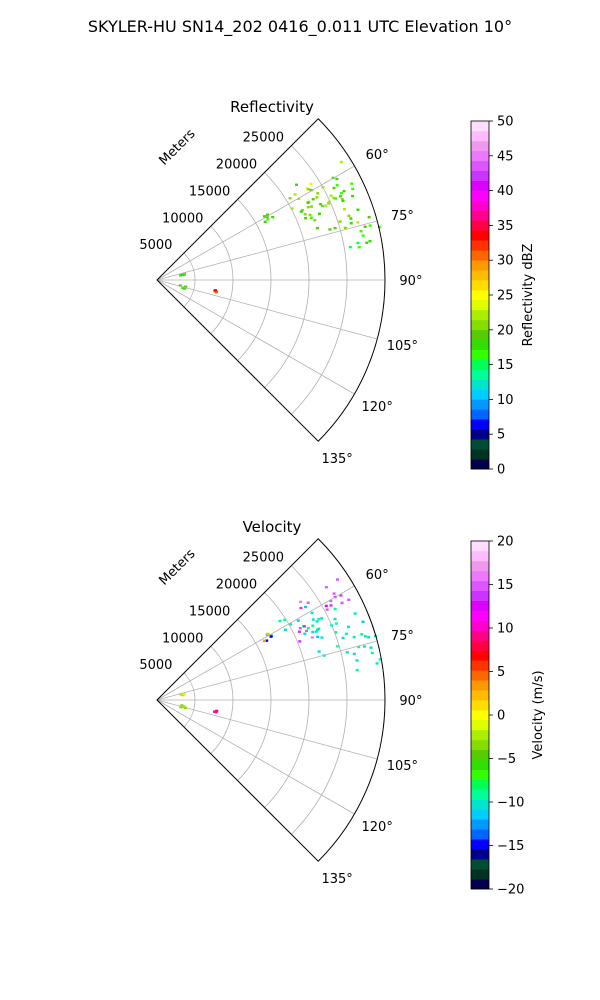 The height and width of the screenshot is (1000, 600). I want to click on colorbar-tick-label: −15, so click(510, 846).